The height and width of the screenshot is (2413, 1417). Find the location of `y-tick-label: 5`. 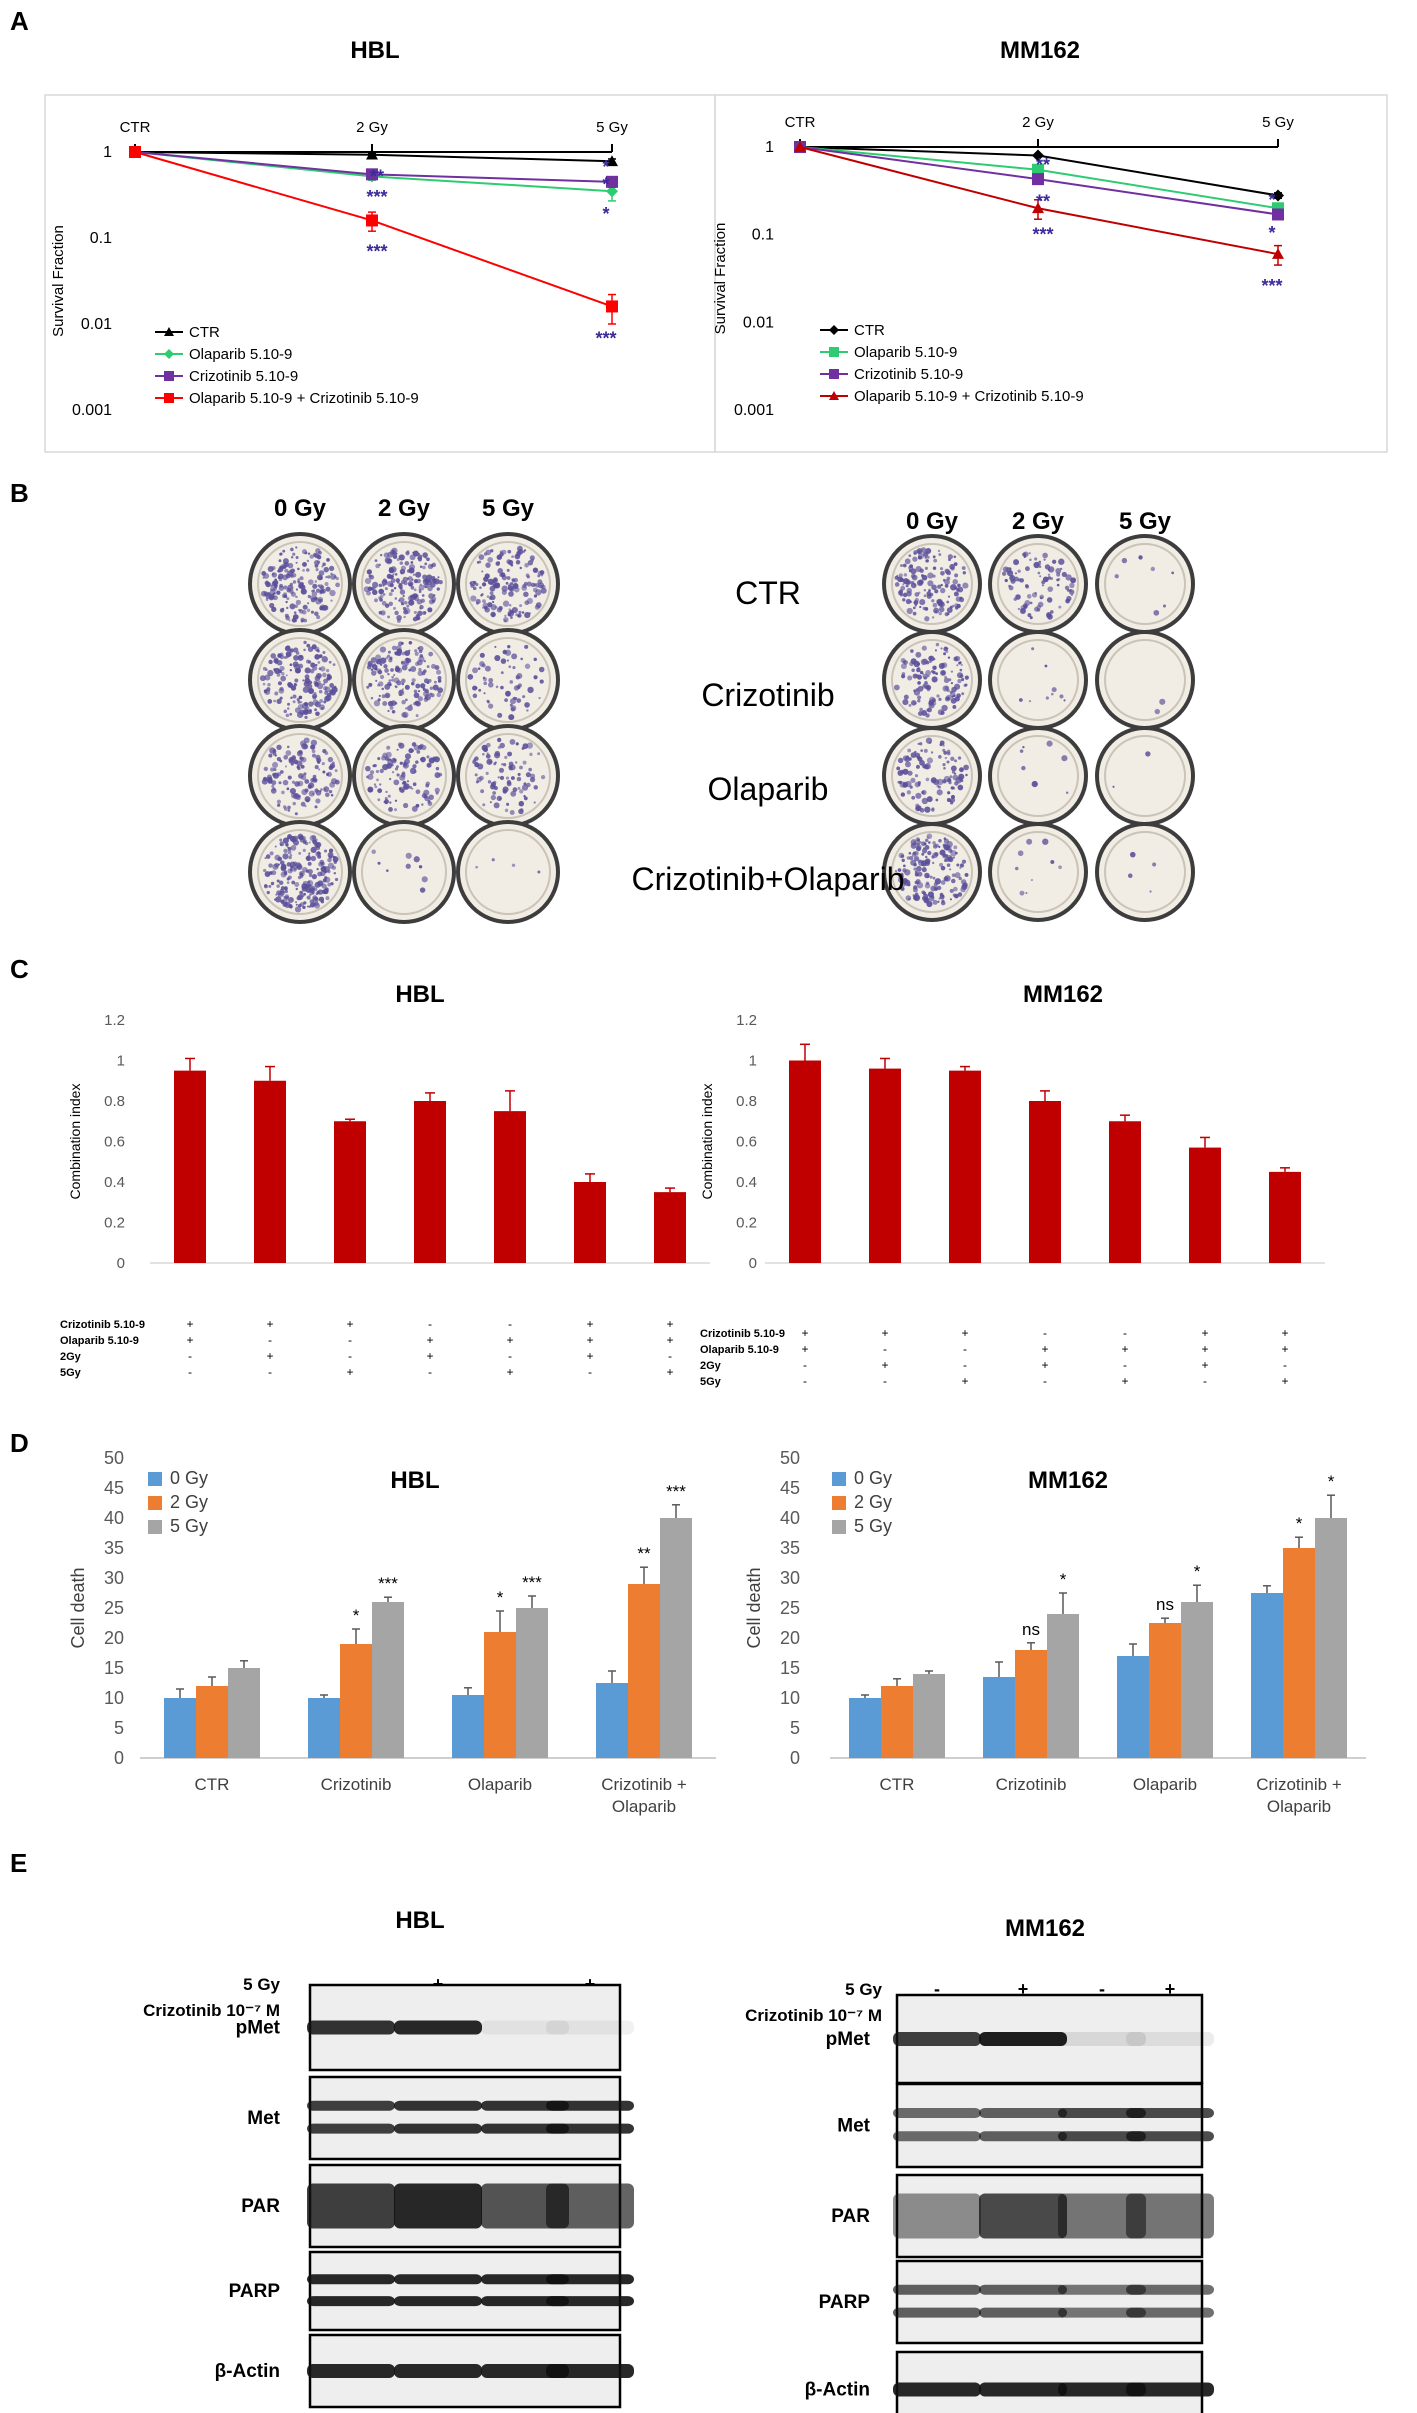

y-tick-label: 5 is located at coordinates (795, 1728).